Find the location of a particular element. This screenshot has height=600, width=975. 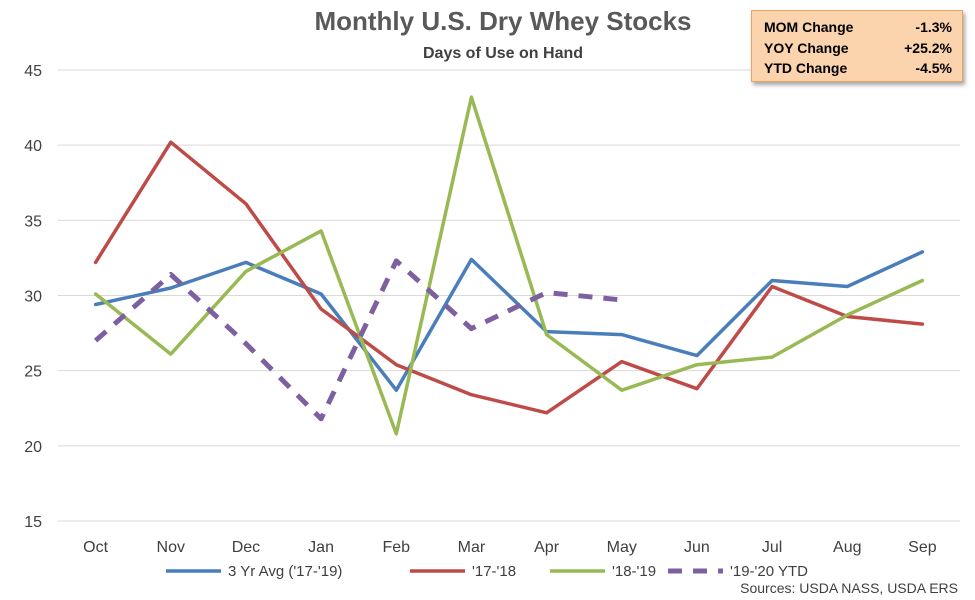

chart-title: Monthly U.S. Dry Whey Stocks is located at coordinates (502, 21).